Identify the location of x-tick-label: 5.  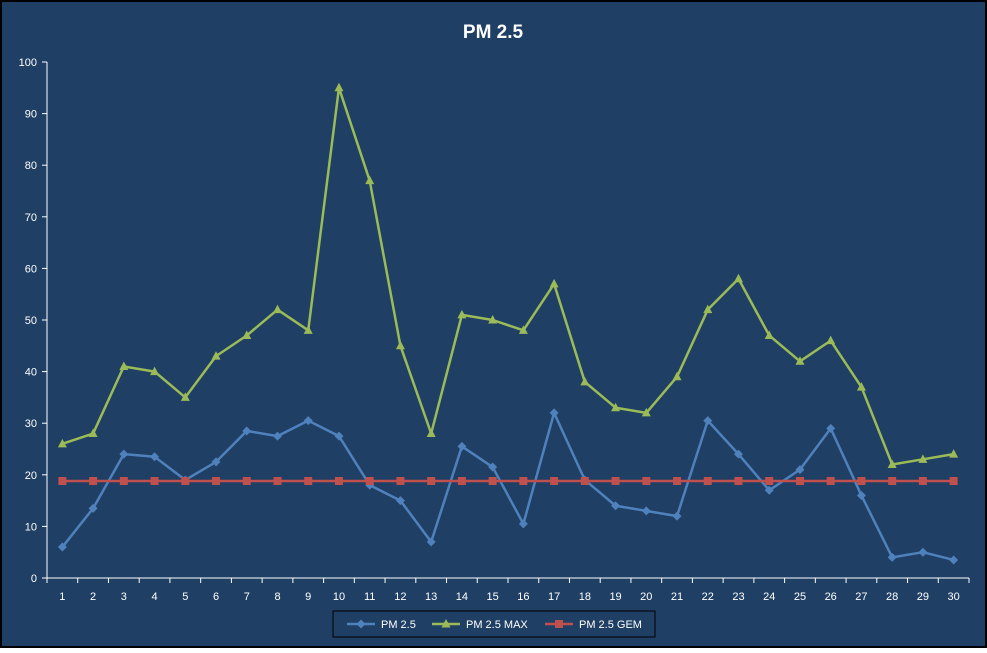
(185, 597).